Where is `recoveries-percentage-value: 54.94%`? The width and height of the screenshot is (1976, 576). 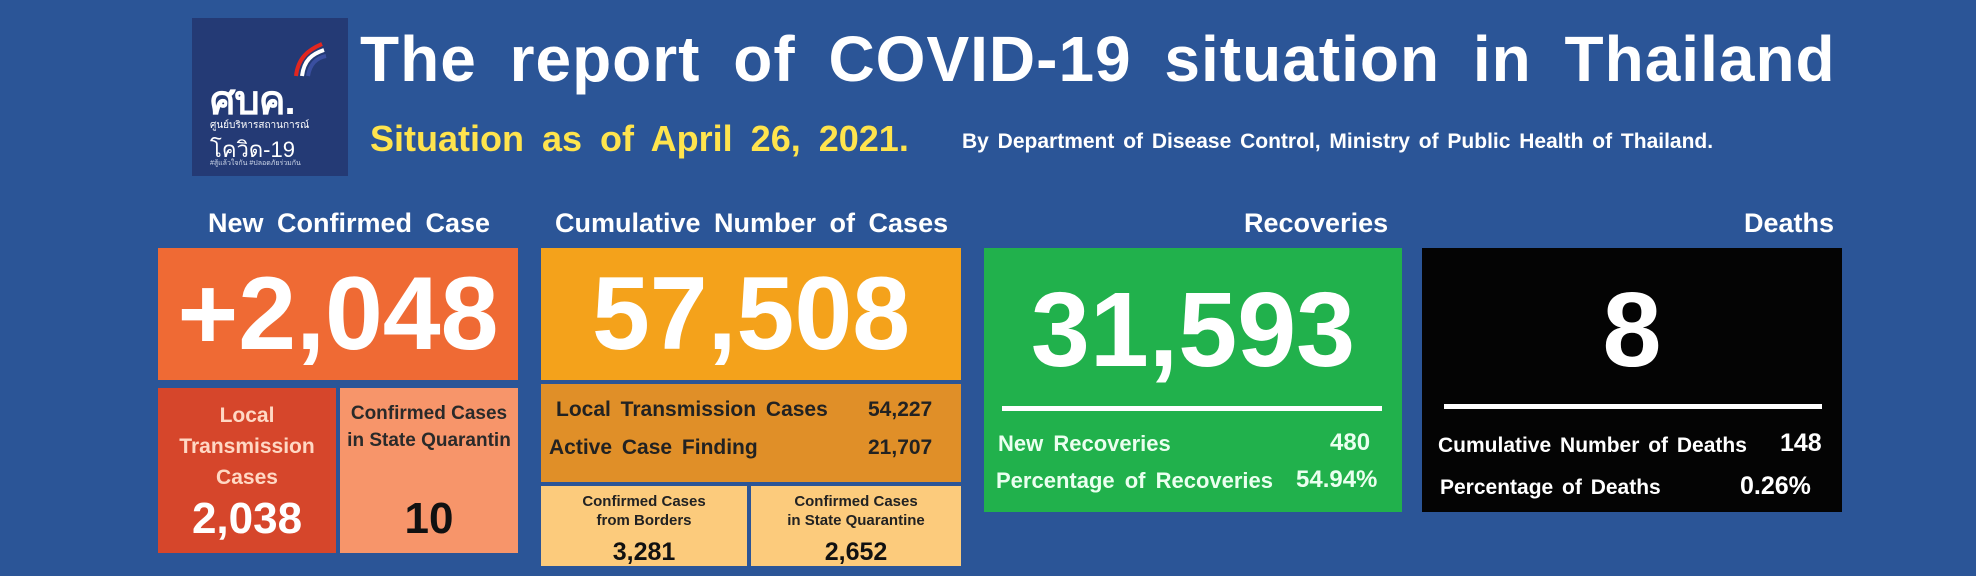
recoveries-percentage-value: 54.94% is located at coordinates (1337, 479).